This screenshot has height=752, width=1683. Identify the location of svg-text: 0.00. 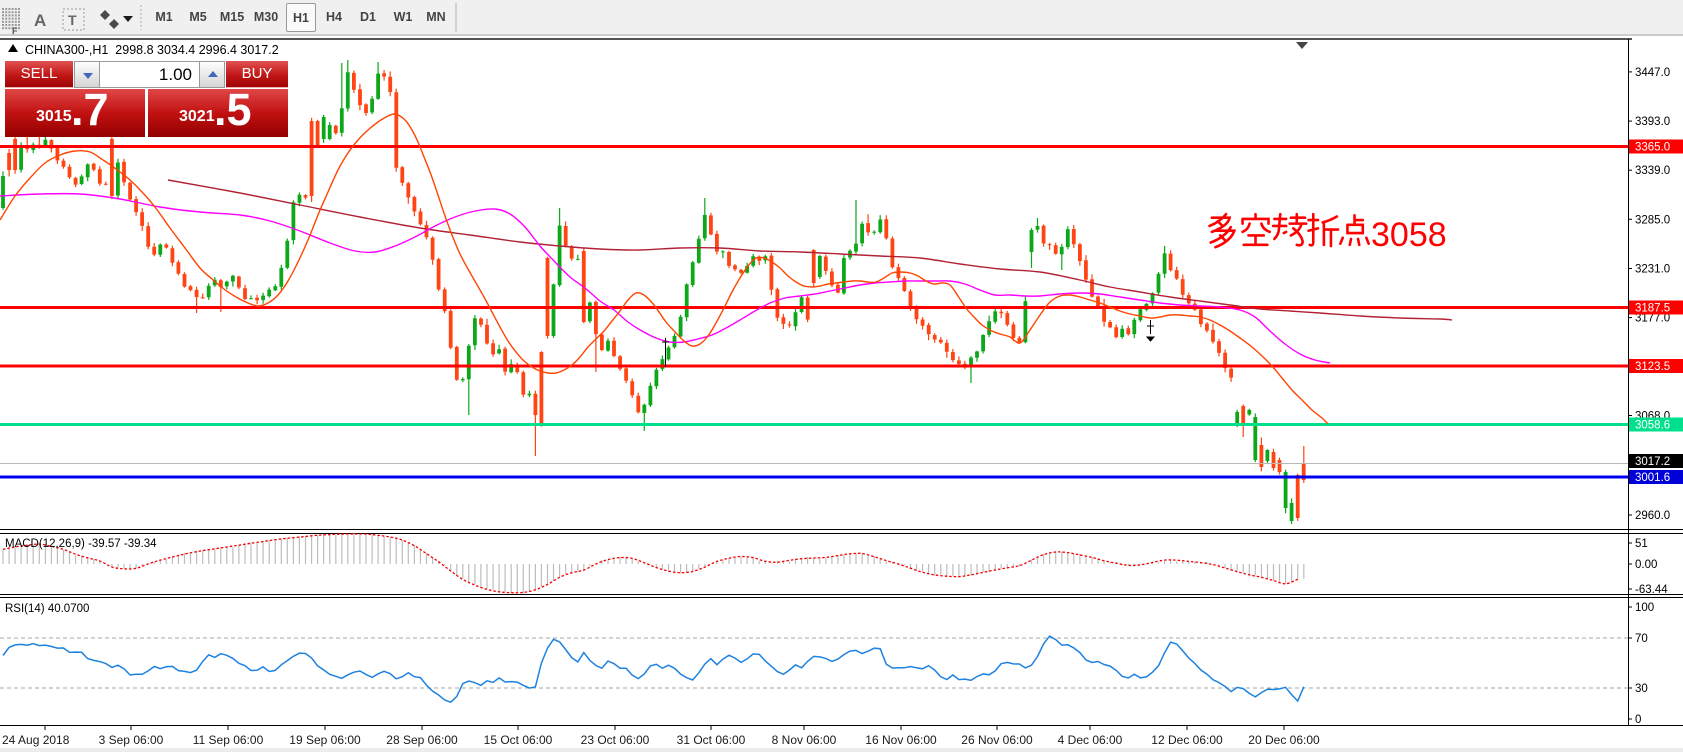
(1646, 565).